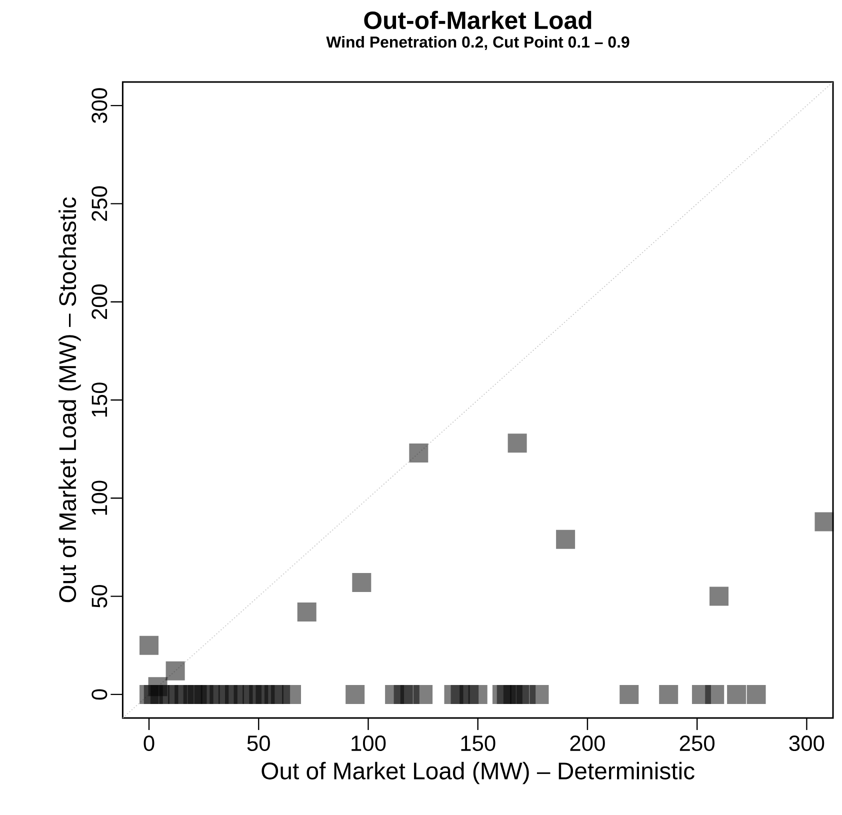  Describe the element at coordinates (478, 744) in the screenshot. I see `x-tick-label: 150` at that location.